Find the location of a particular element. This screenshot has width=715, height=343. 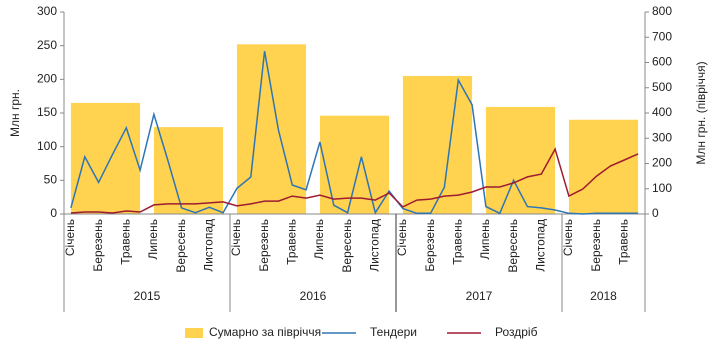

y2-tick-label: 500 is located at coordinates (662, 87).